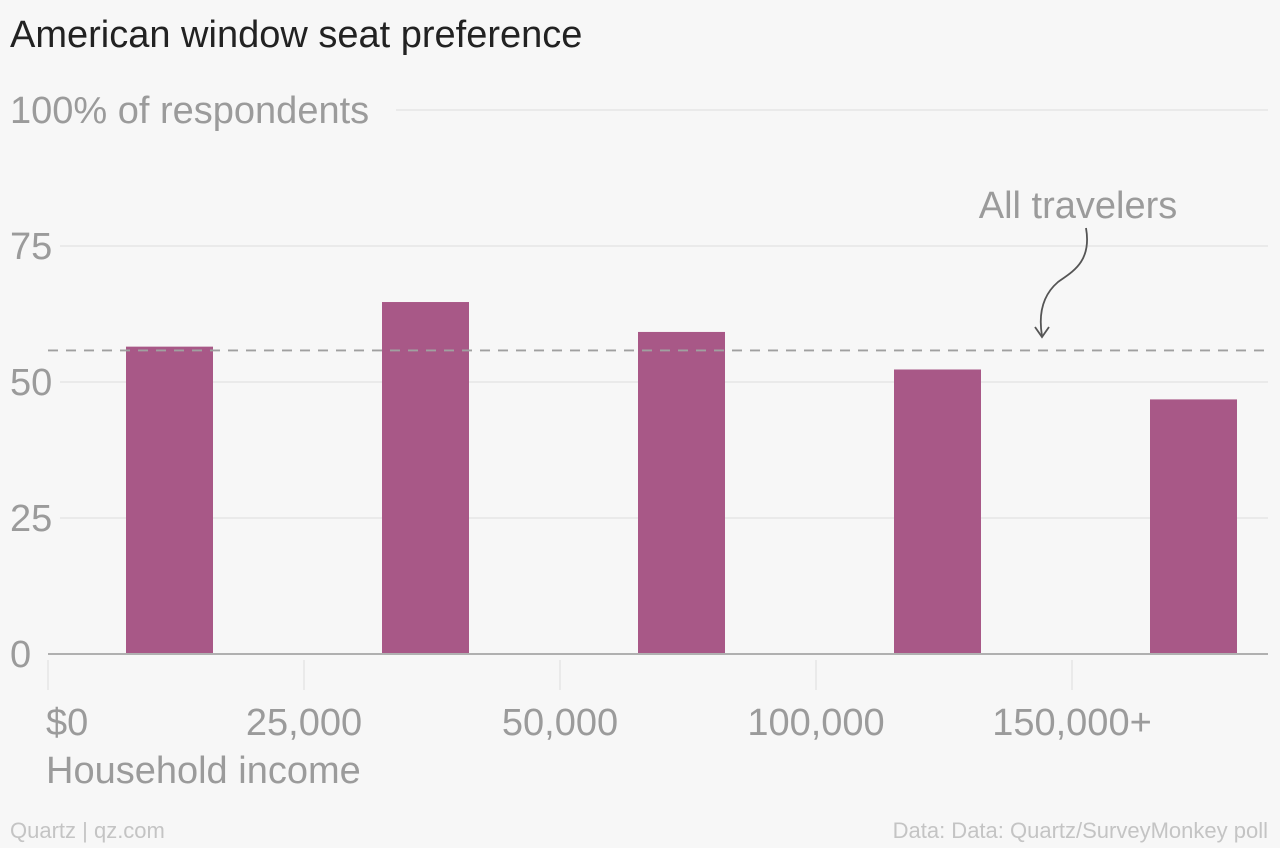 The width and height of the screenshot is (1280, 848). I want to click on x-tick-label: $0, so click(67, 723).